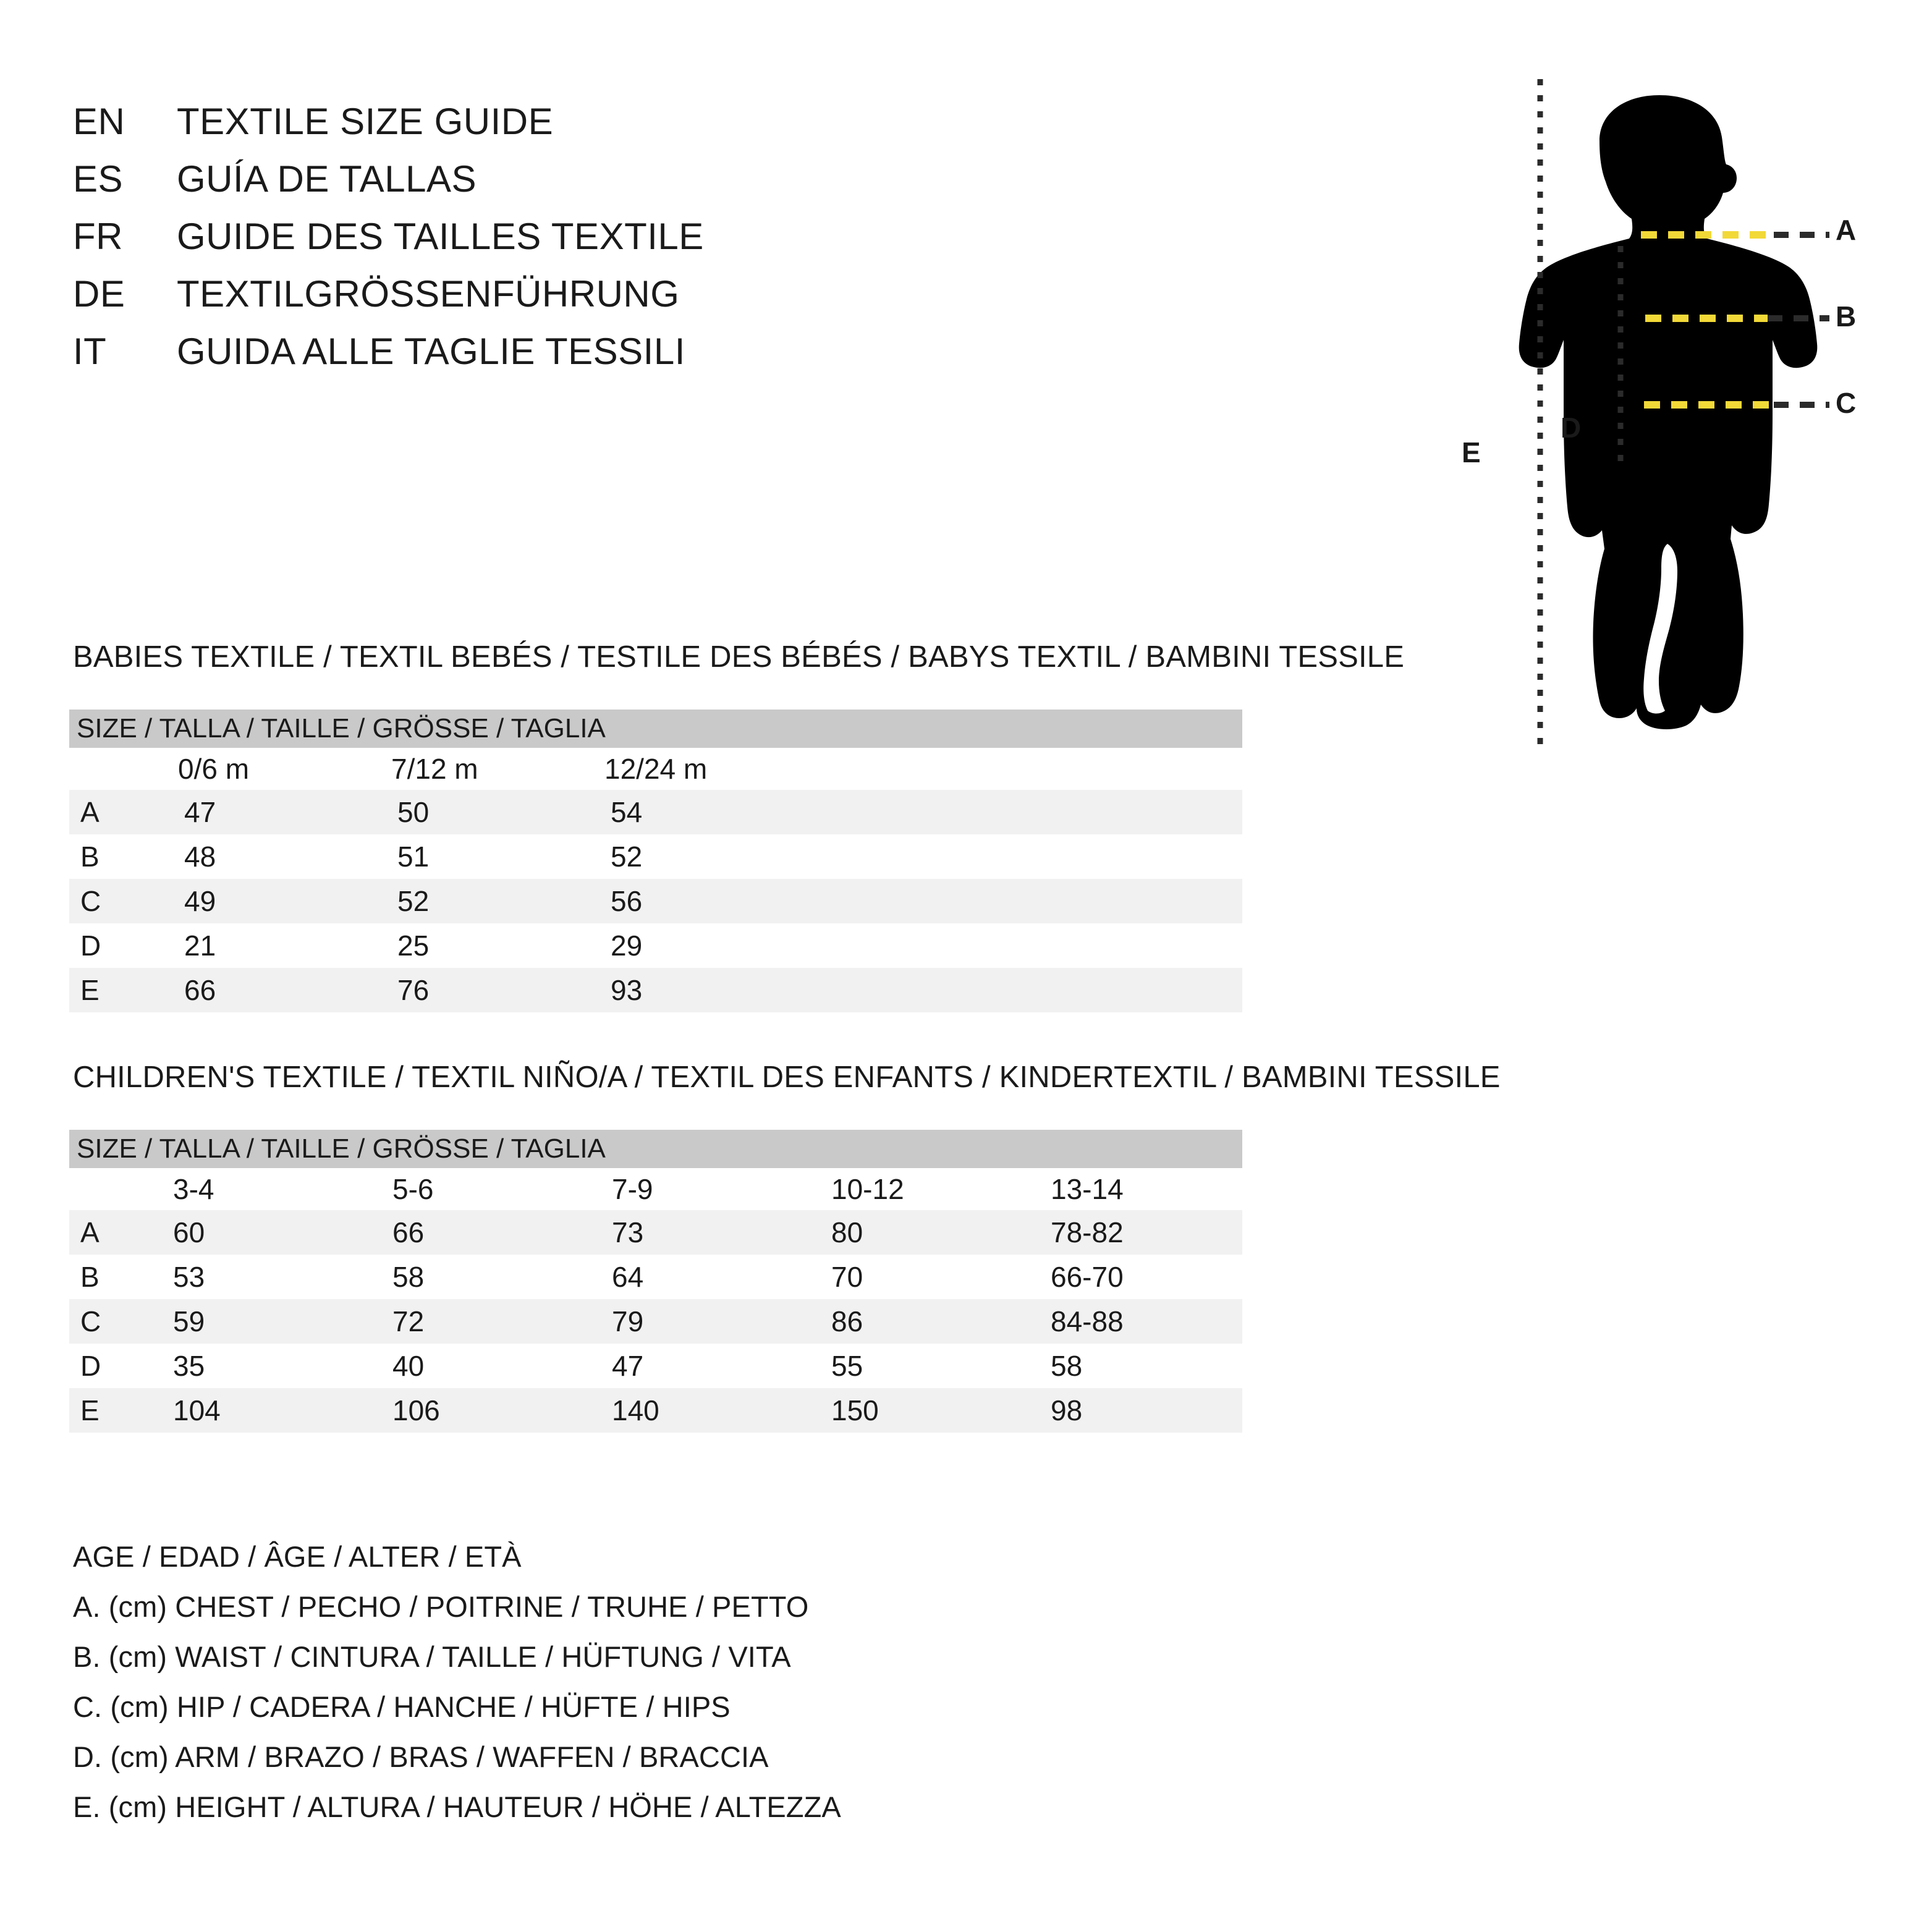  I want to click on children-row-label-a: A, so click(90, 1232).